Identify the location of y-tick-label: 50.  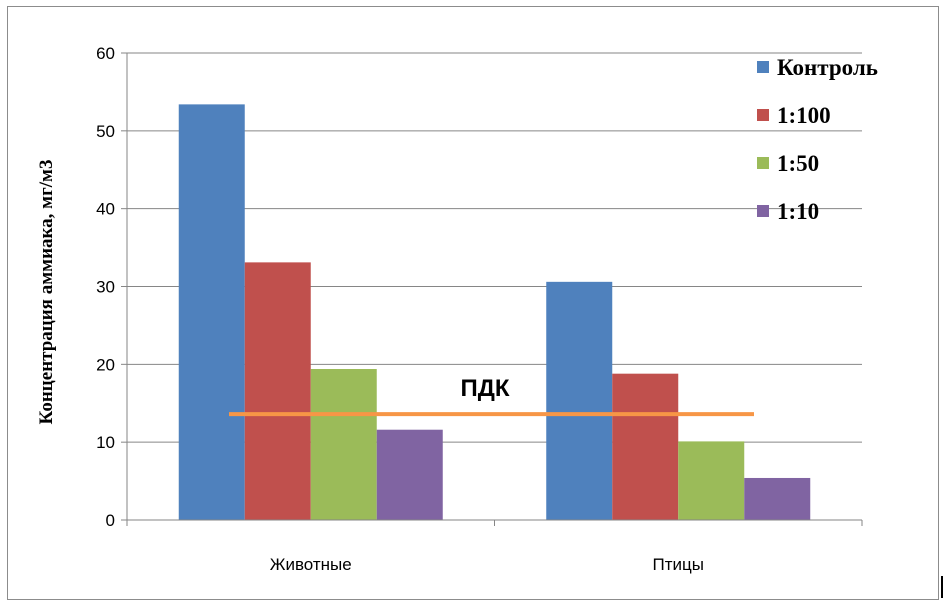
(105, 131).